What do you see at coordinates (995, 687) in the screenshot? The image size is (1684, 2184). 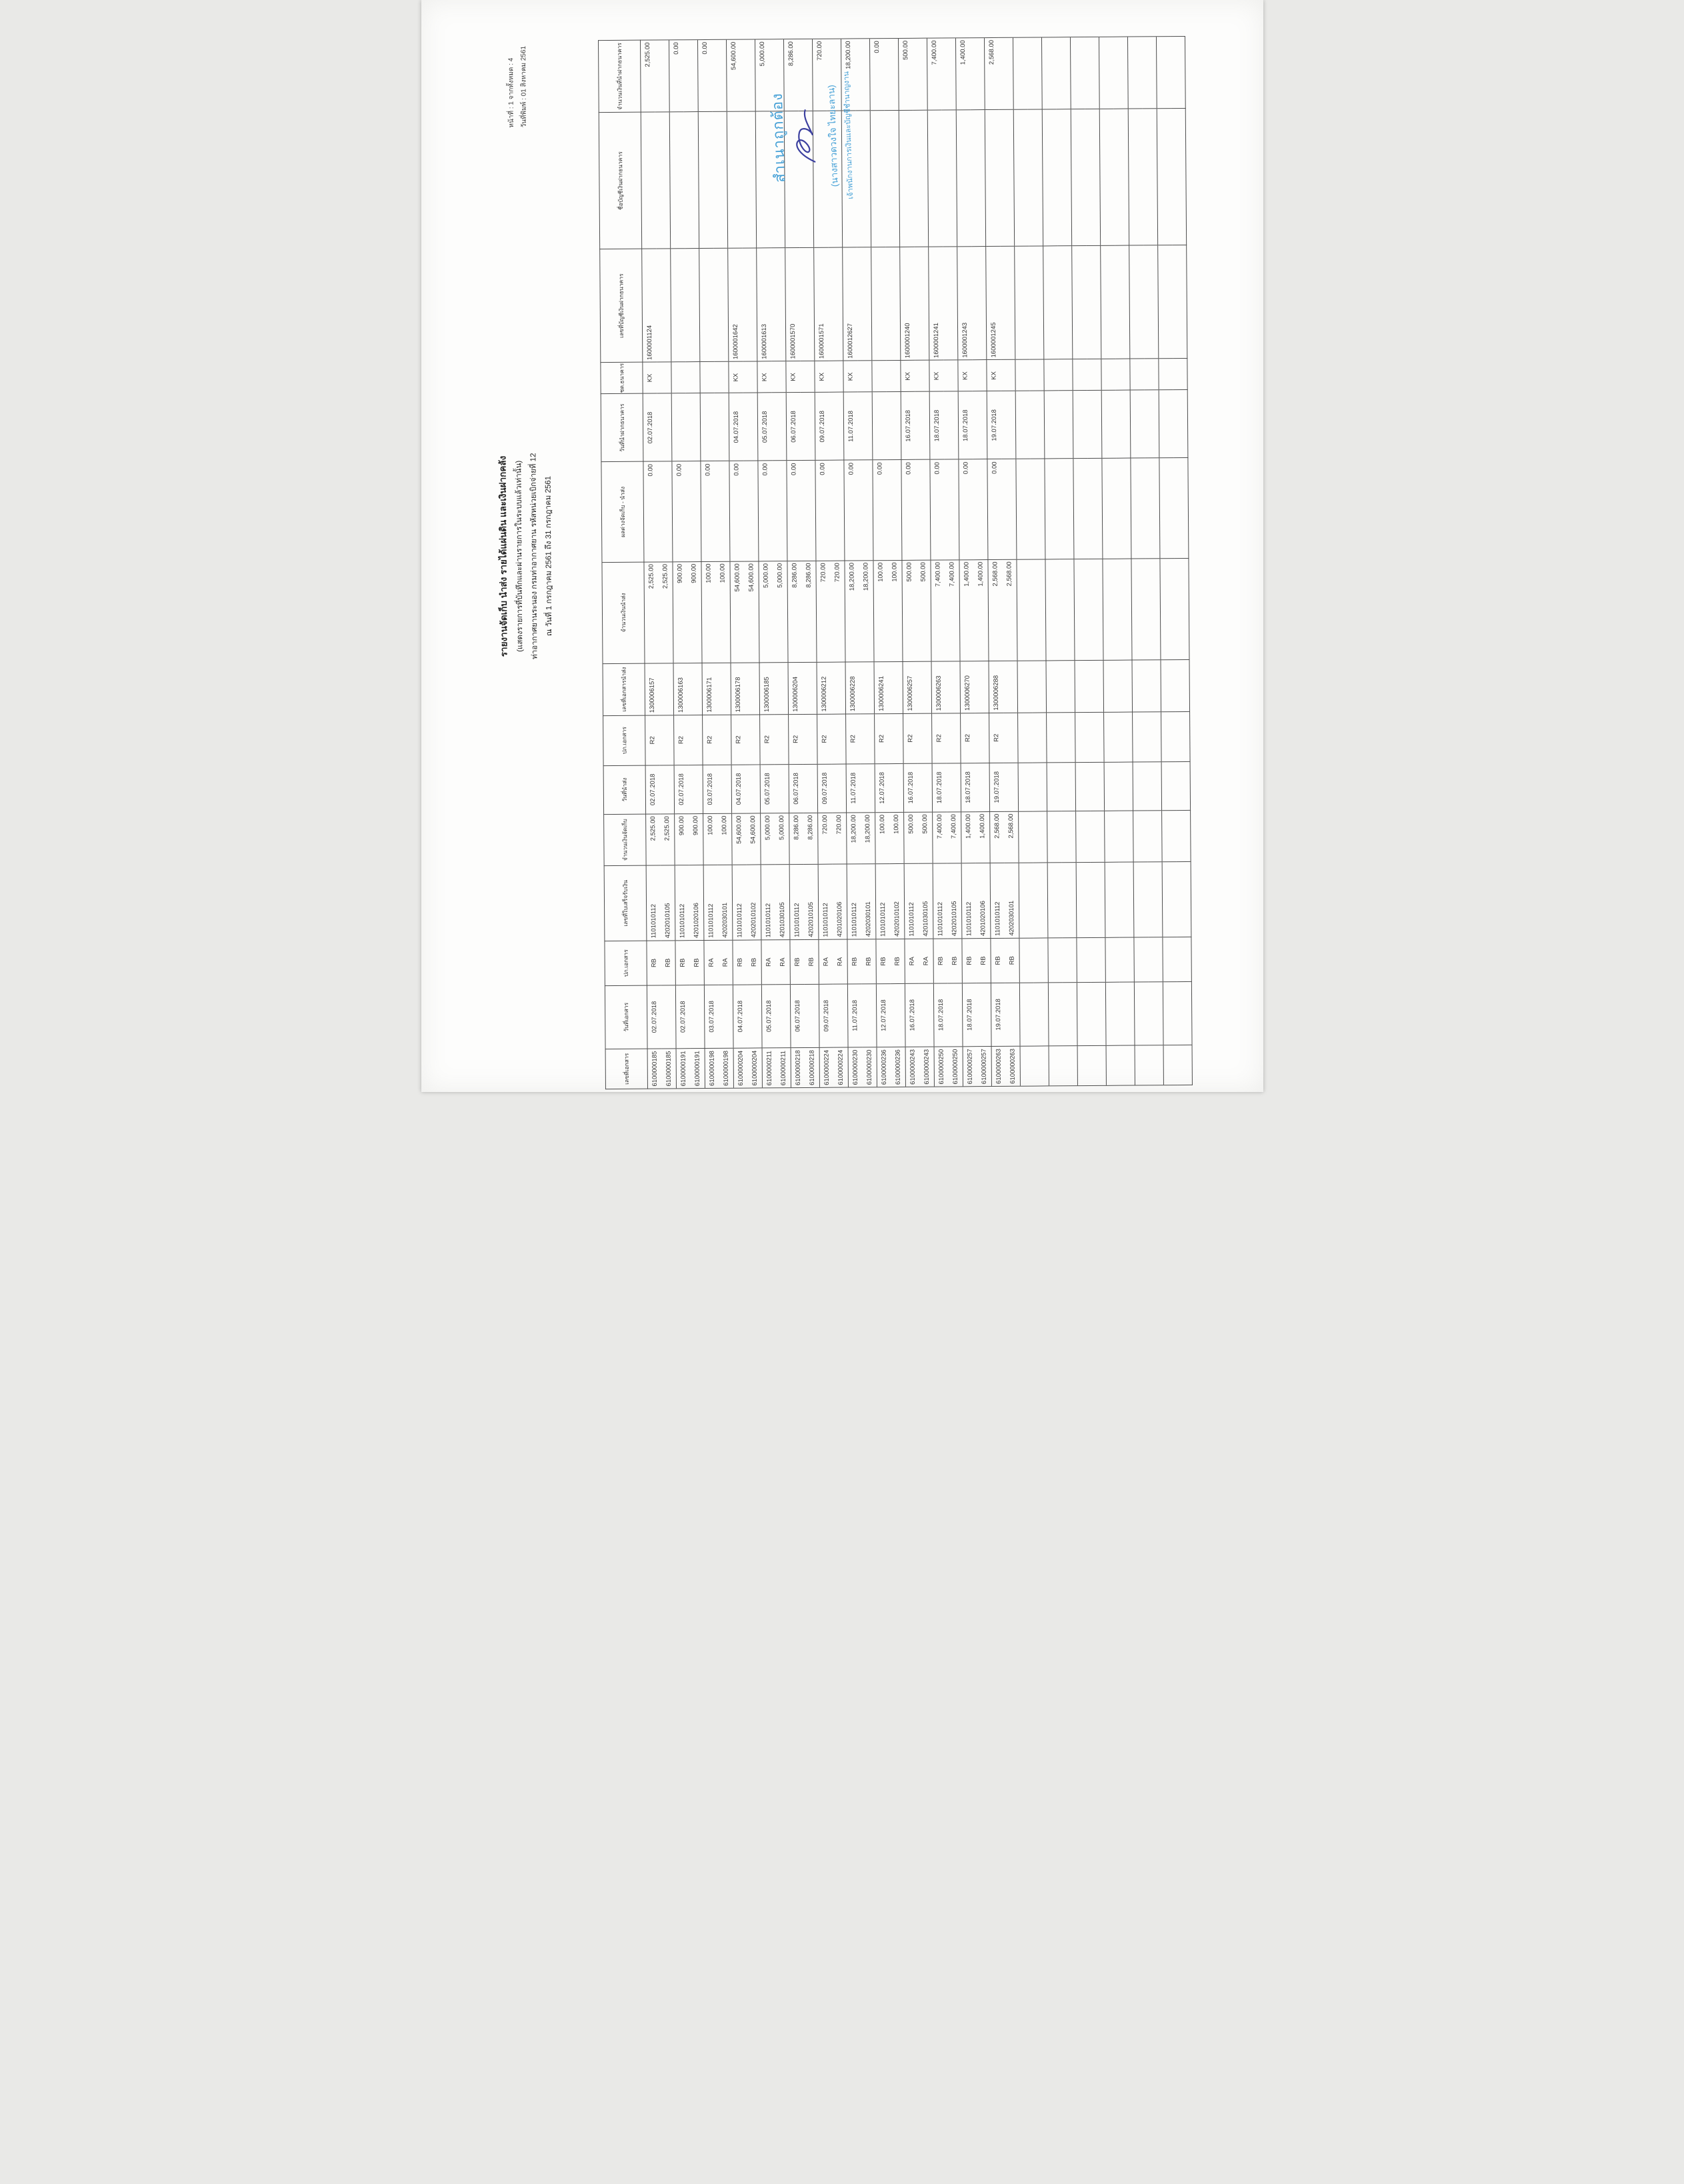 I see `table-cell: 1300006288` at bounding box center [995, 687].